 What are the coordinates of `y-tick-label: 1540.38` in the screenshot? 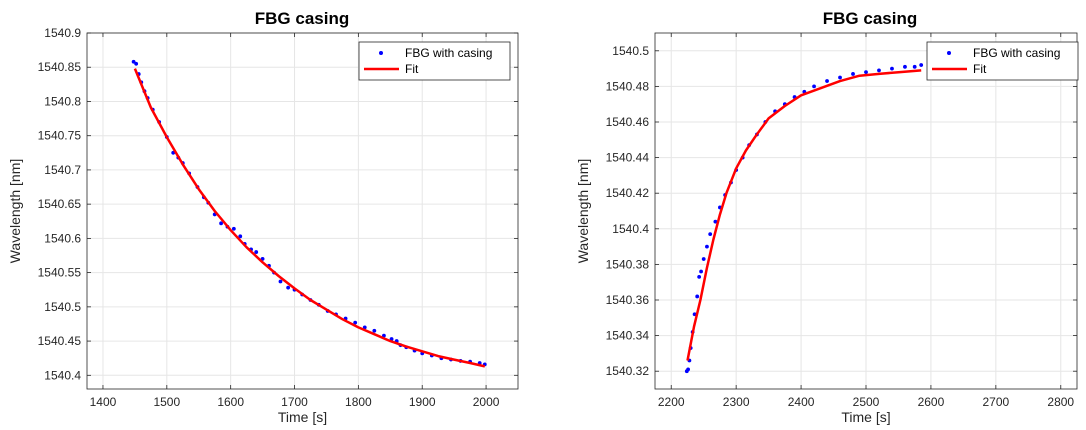 It's located at (628, 264).